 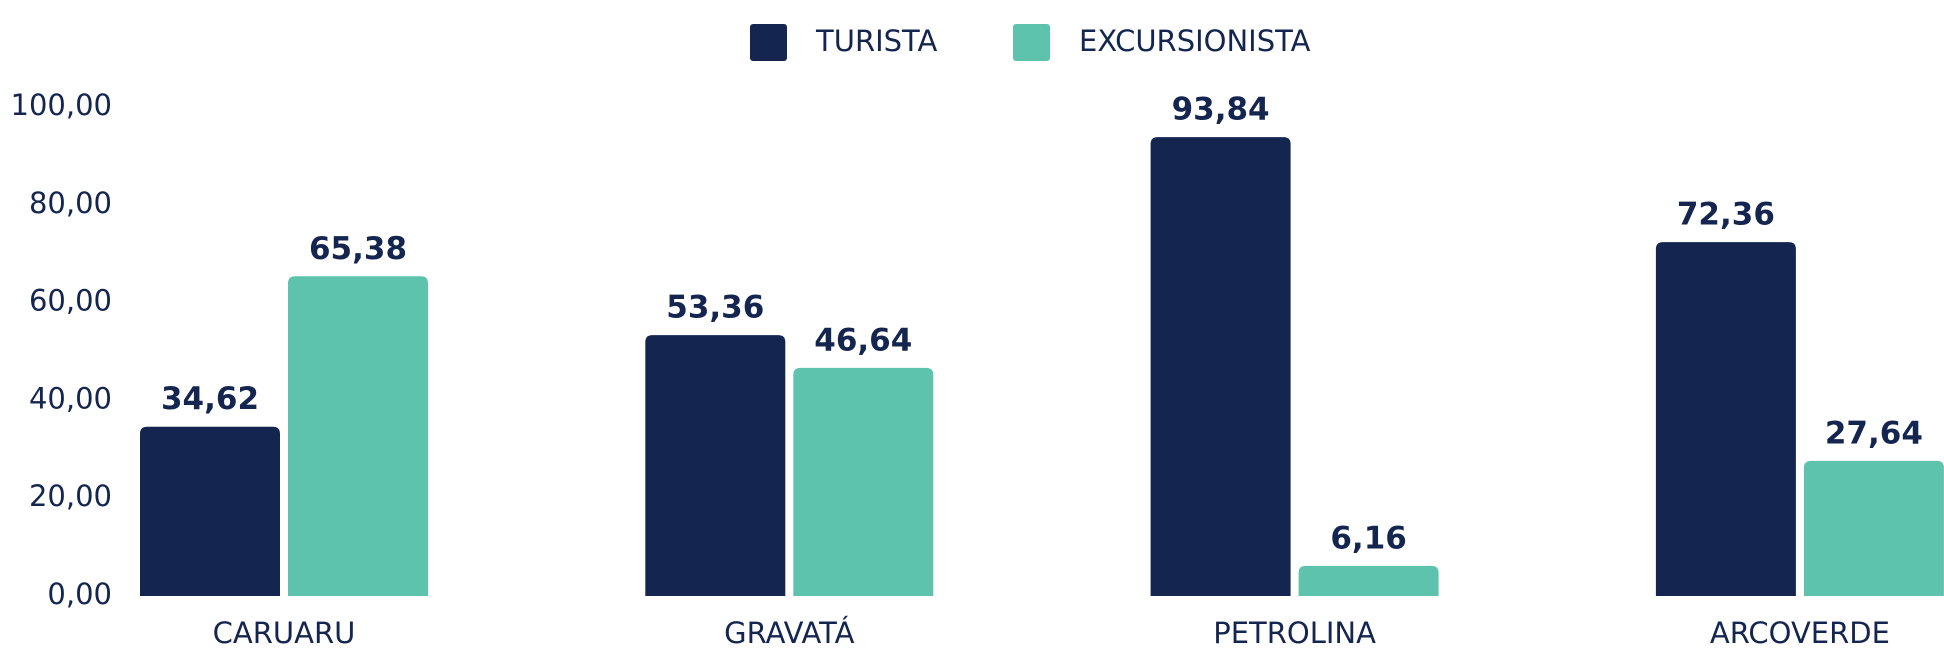 I want to click on value-label: 46,64, so click(x=863, y=340).